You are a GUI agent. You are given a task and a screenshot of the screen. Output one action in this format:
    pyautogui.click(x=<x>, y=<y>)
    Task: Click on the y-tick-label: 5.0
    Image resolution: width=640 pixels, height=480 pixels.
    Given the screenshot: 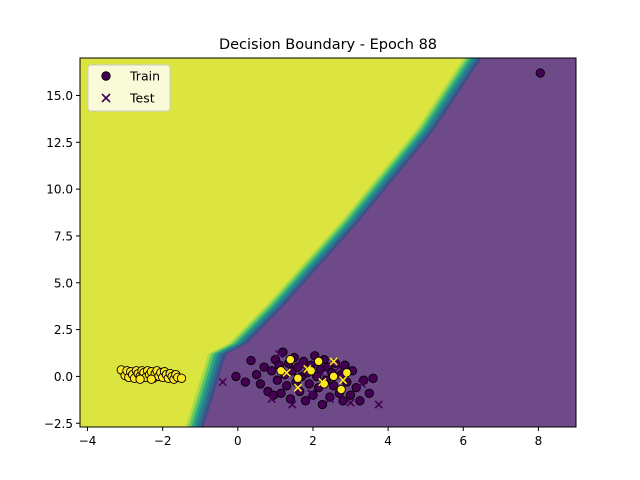 What is the action you would take?
    pyautogui.click(x=63, y=283)
    